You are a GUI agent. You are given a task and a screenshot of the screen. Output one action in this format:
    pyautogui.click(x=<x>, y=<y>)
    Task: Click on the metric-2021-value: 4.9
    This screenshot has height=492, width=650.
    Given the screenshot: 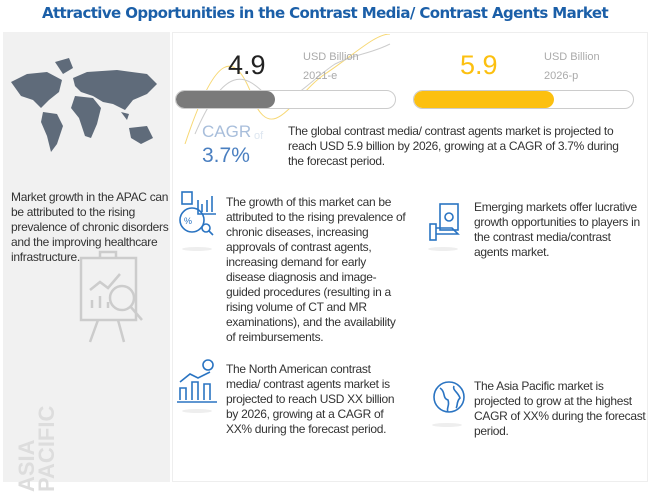 What is the action you would take?
    pyautogui.click(x=247, y=65)
    